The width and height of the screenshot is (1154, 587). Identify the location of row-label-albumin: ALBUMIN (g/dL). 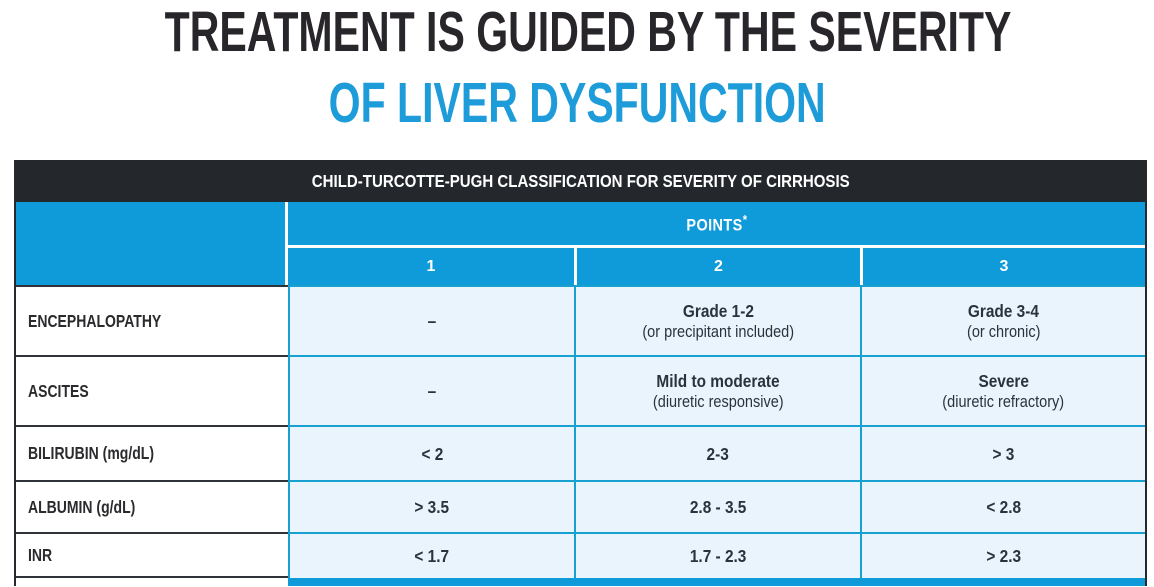
(152, 506).